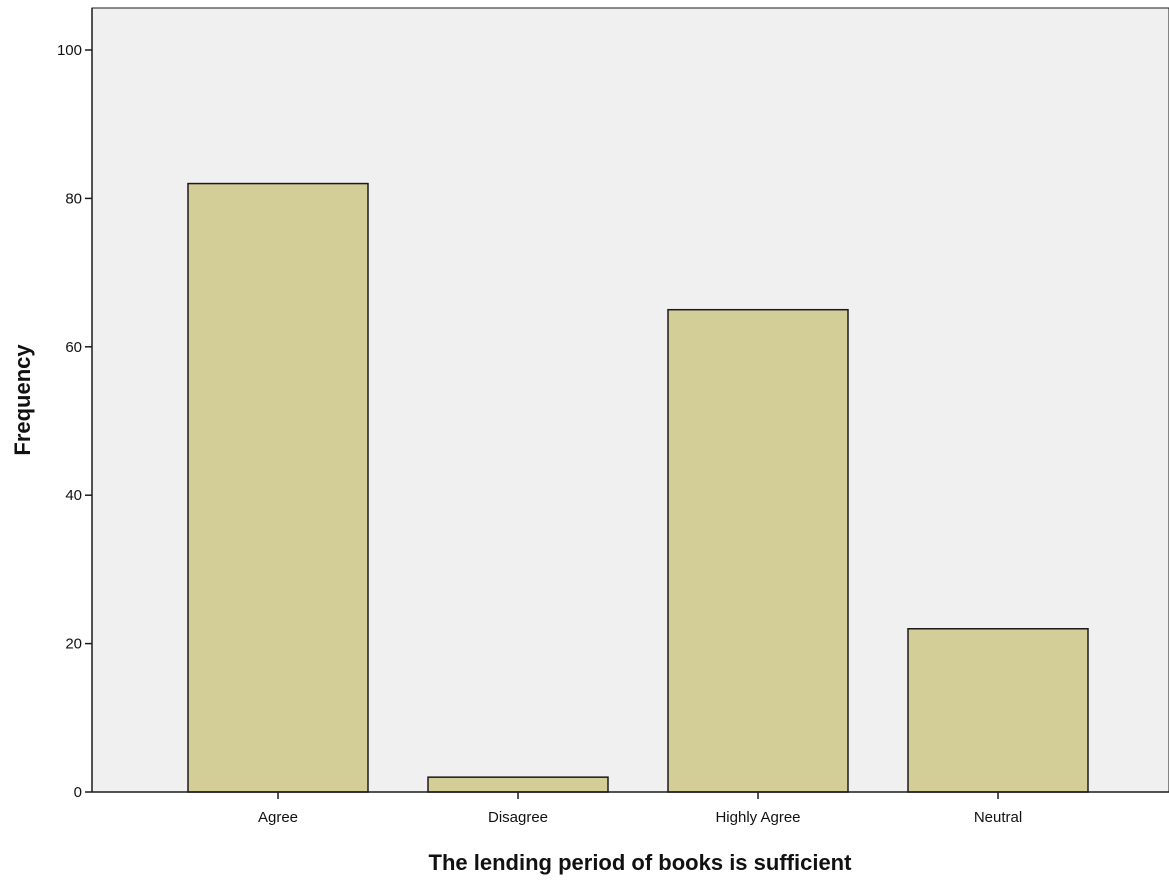 The image size is (1169, 883). Describe the element at coordinates (73, 347) in the screenshot. I see `y-tick-label: 60` at that location.